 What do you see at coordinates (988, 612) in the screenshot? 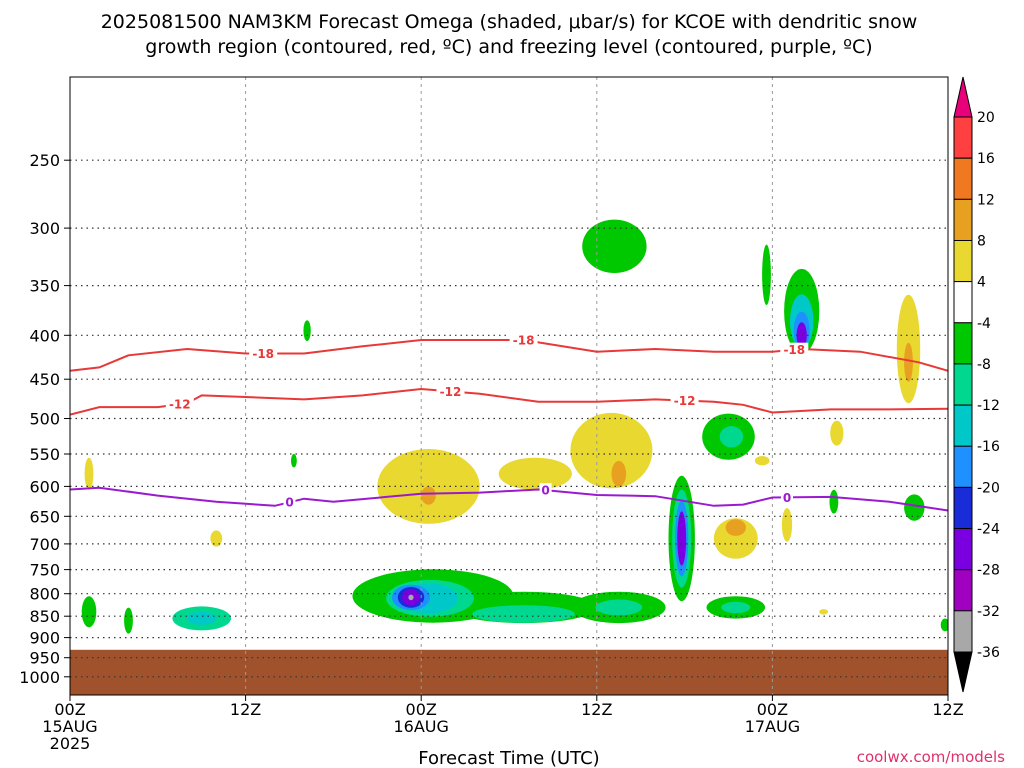
I see `colorbar-label: -32` at bounding box center [988, 612].